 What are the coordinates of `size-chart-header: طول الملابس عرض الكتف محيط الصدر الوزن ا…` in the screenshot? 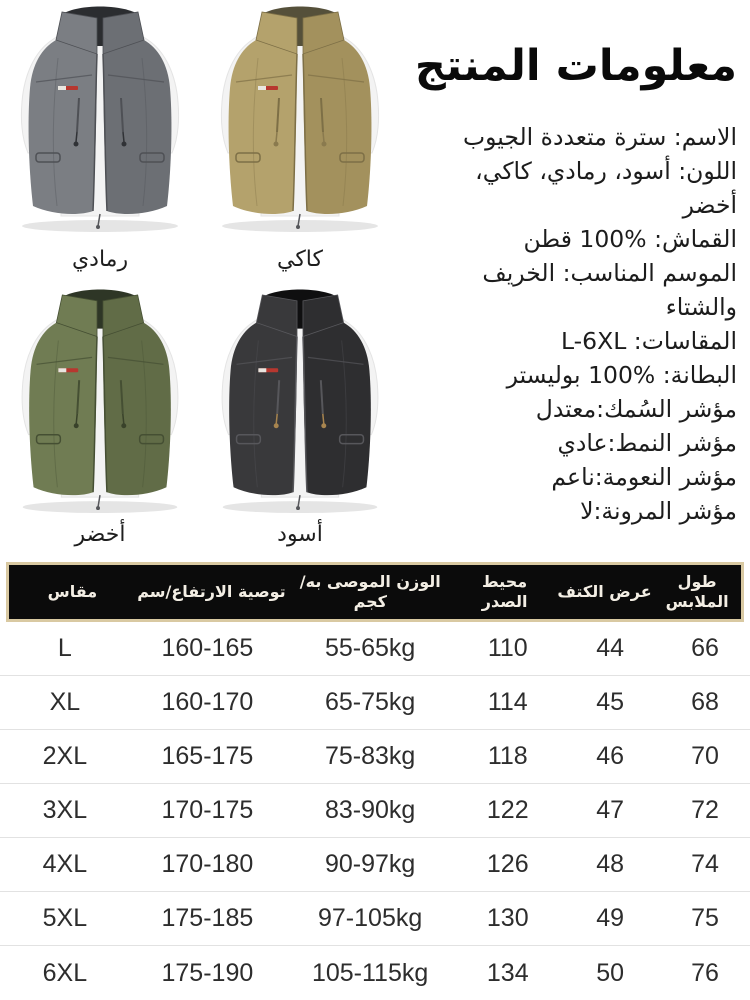 It's located at (375, 592).